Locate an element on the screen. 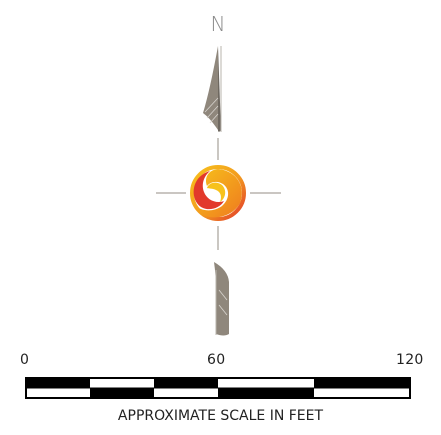 The image size is (441, 435). south-needle-dark-half is located at coordinates (221, 299).